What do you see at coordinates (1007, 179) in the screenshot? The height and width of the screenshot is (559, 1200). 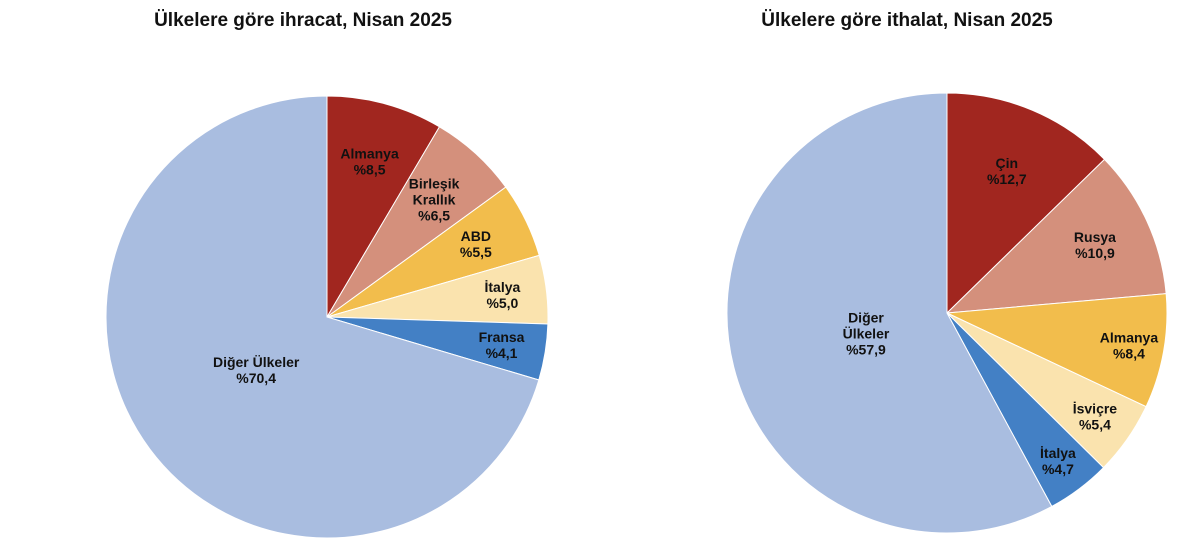 I see `import-slice-value-0: %12,7` at bounding box center [1007, 179].